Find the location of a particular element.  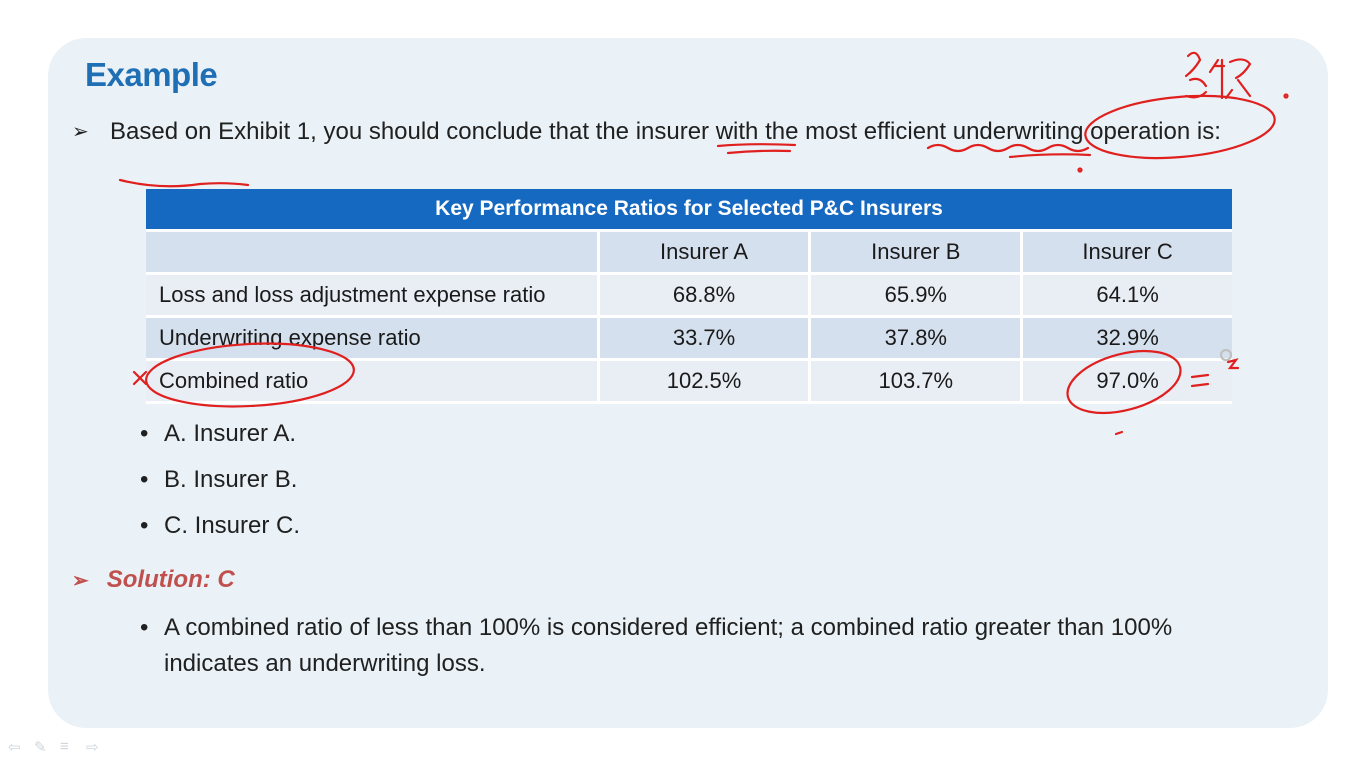

table-cell: 64.1% is located at coordinates (1127, 296).